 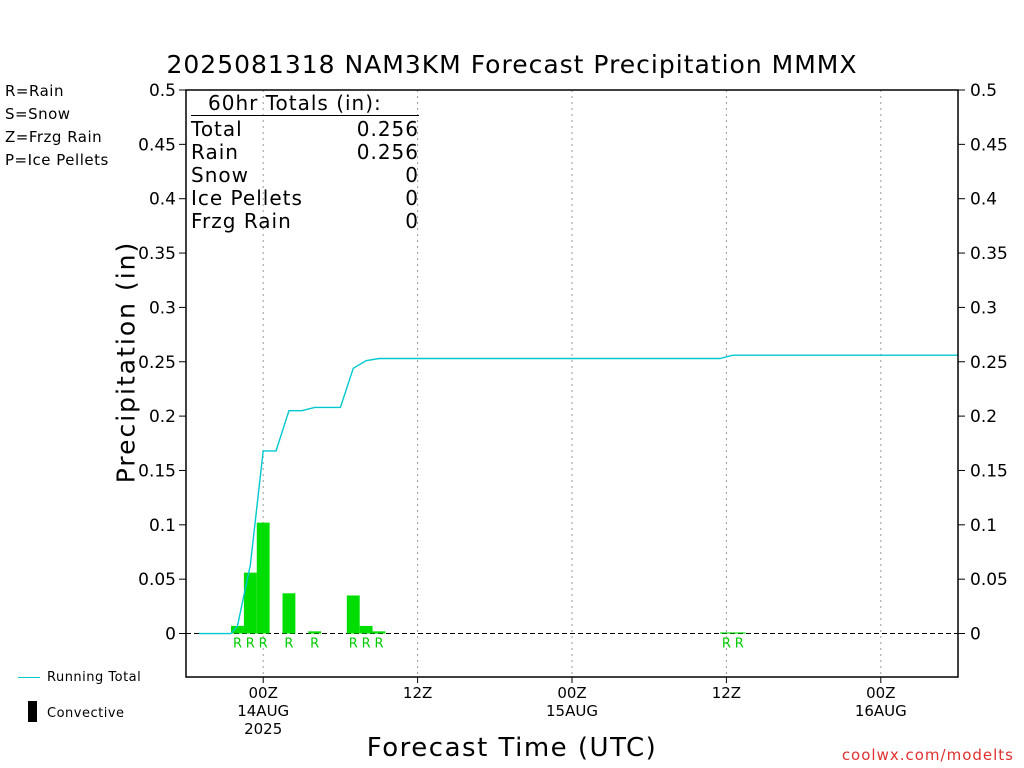 I want to click on running-total-key-line, so click(x=29, y=677).